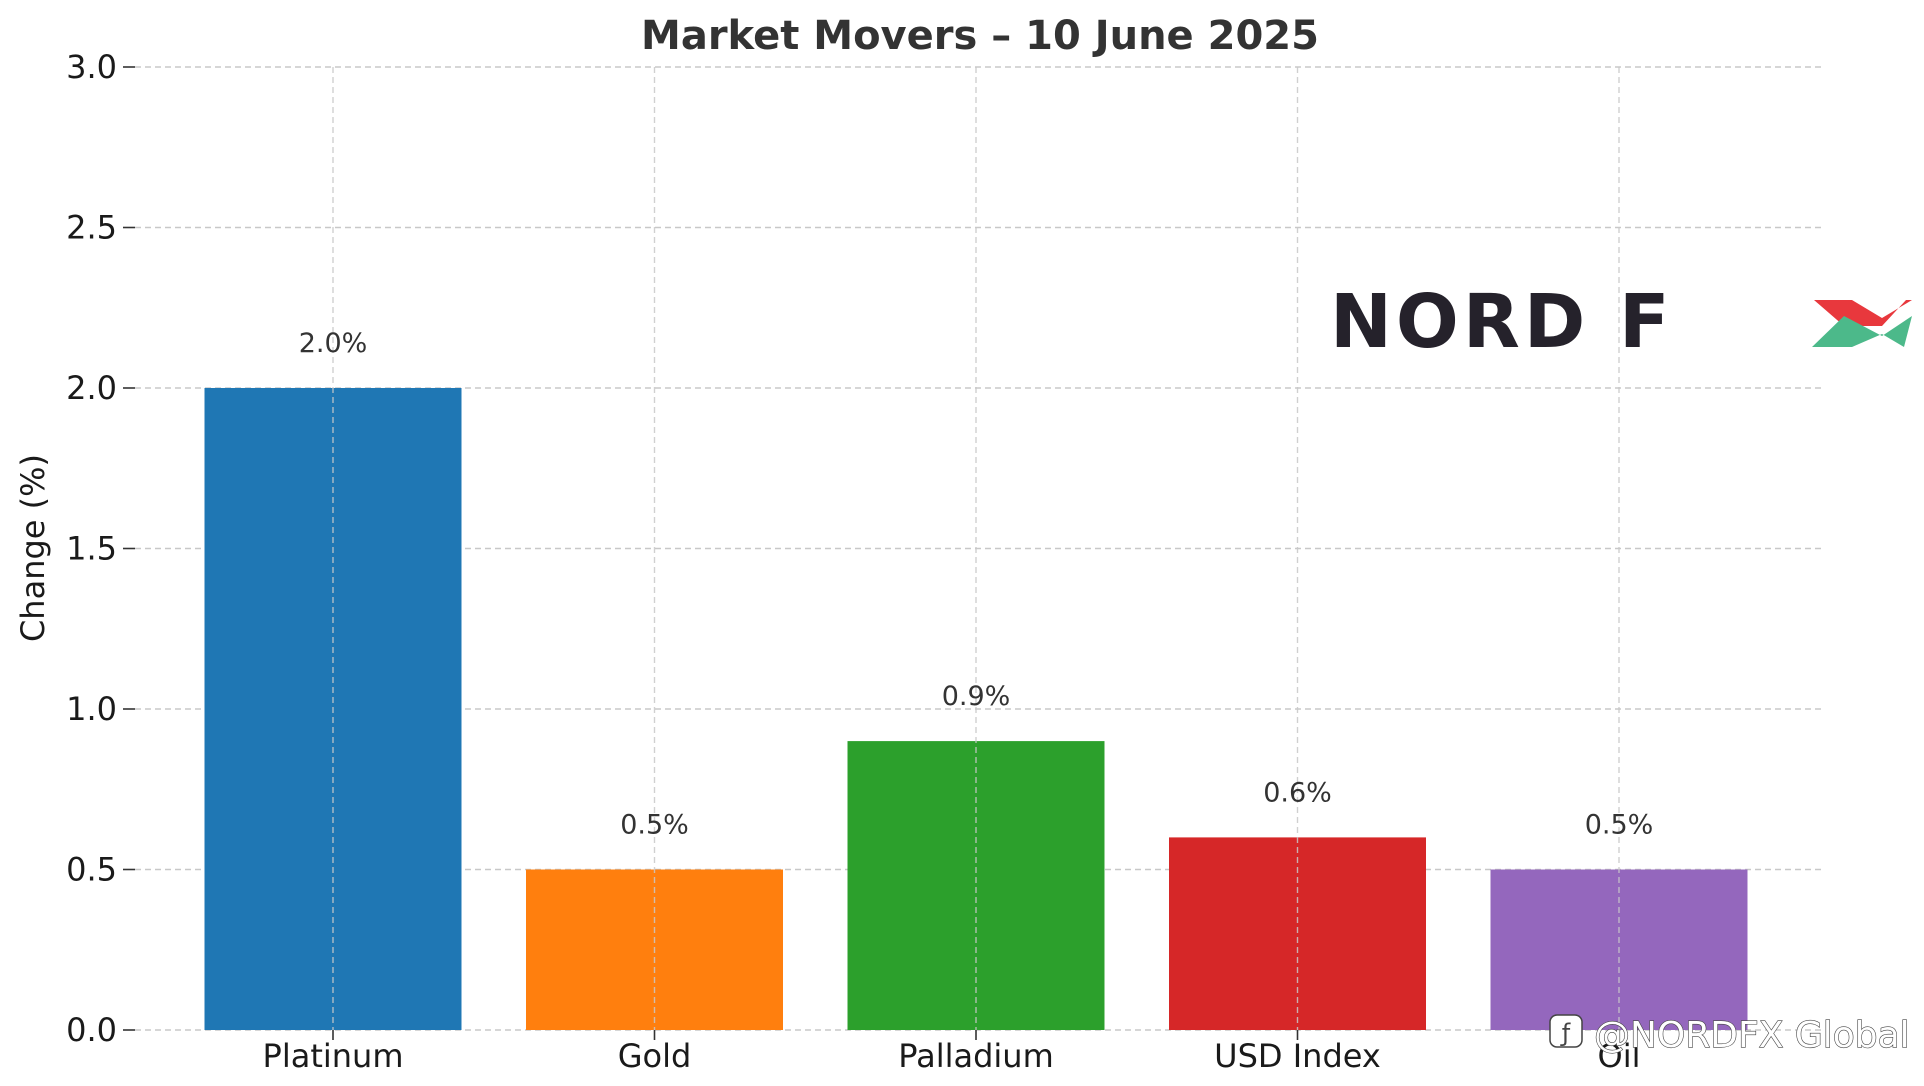  I want to click on y-tick-label-2: 1.0, so click(91, 709).